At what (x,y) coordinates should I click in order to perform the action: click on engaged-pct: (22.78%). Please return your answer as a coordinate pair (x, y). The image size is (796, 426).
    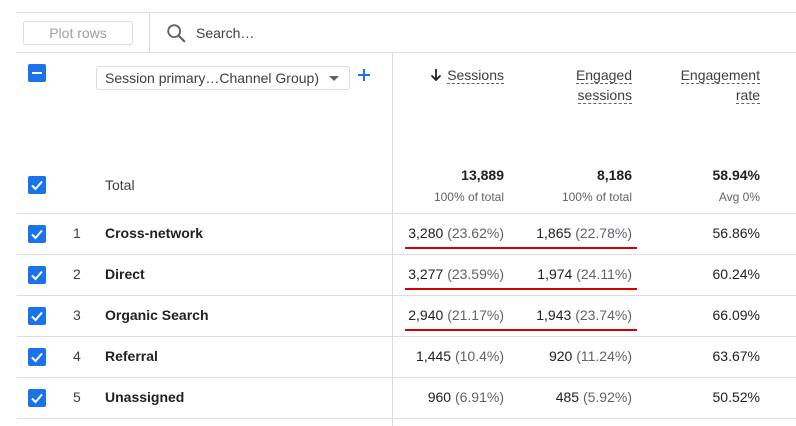
    Looking at the image, I should click on (603, 233).